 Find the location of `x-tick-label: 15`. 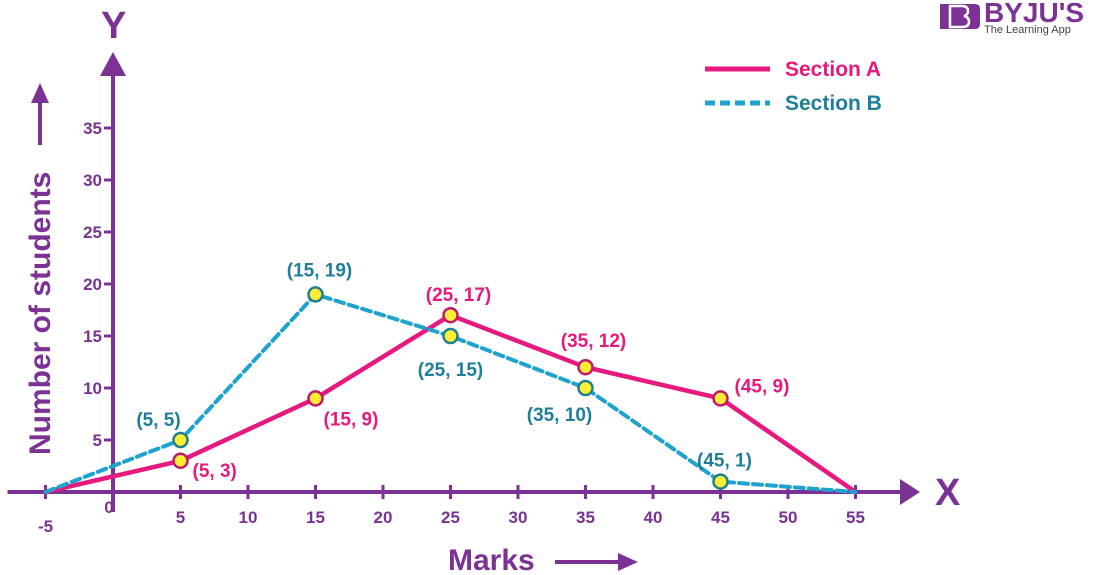

x-tick-label: 15 is located at coordinates (315, 517).